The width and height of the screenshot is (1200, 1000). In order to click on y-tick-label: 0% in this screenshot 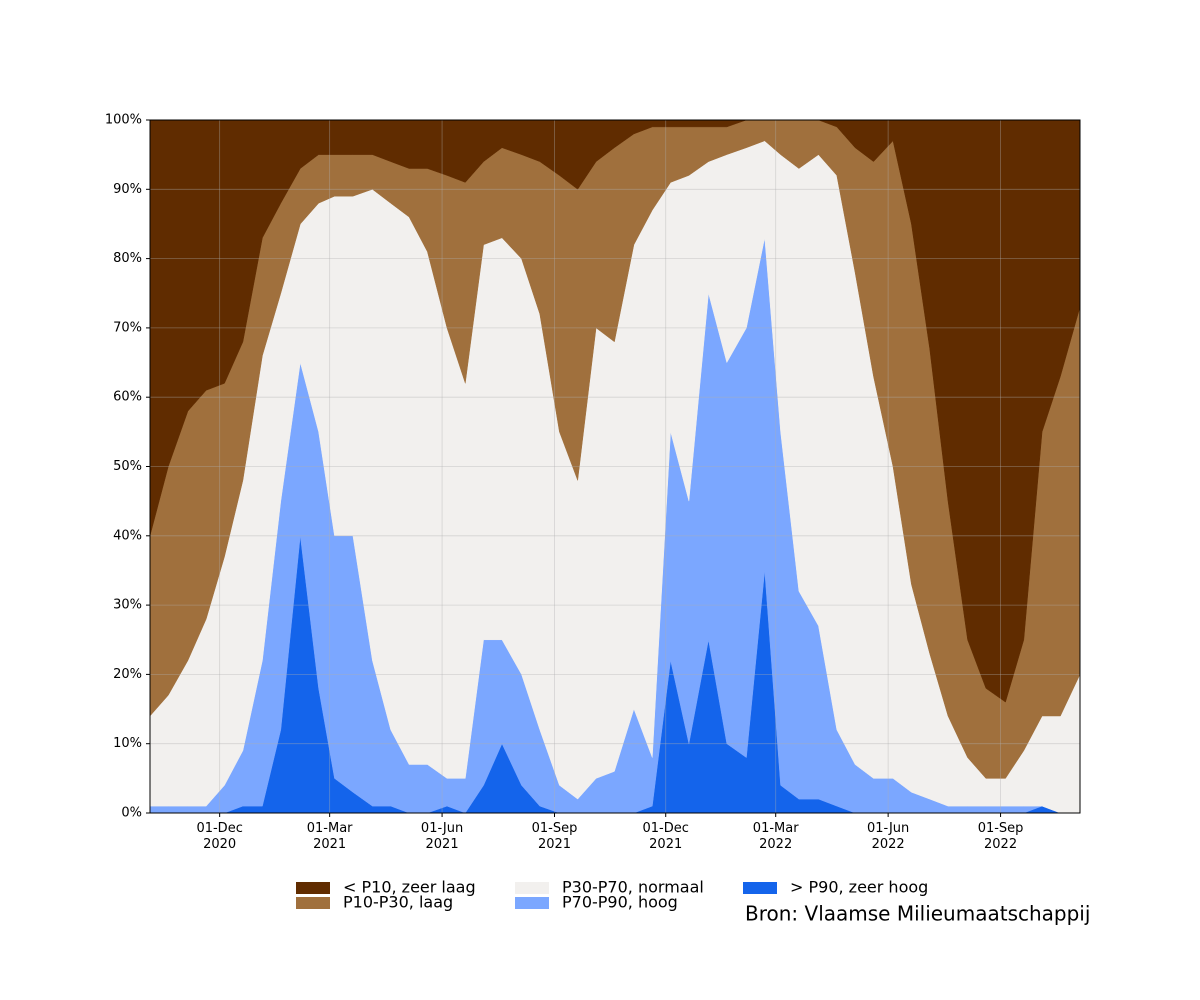, I will do `click(131, 813)`.